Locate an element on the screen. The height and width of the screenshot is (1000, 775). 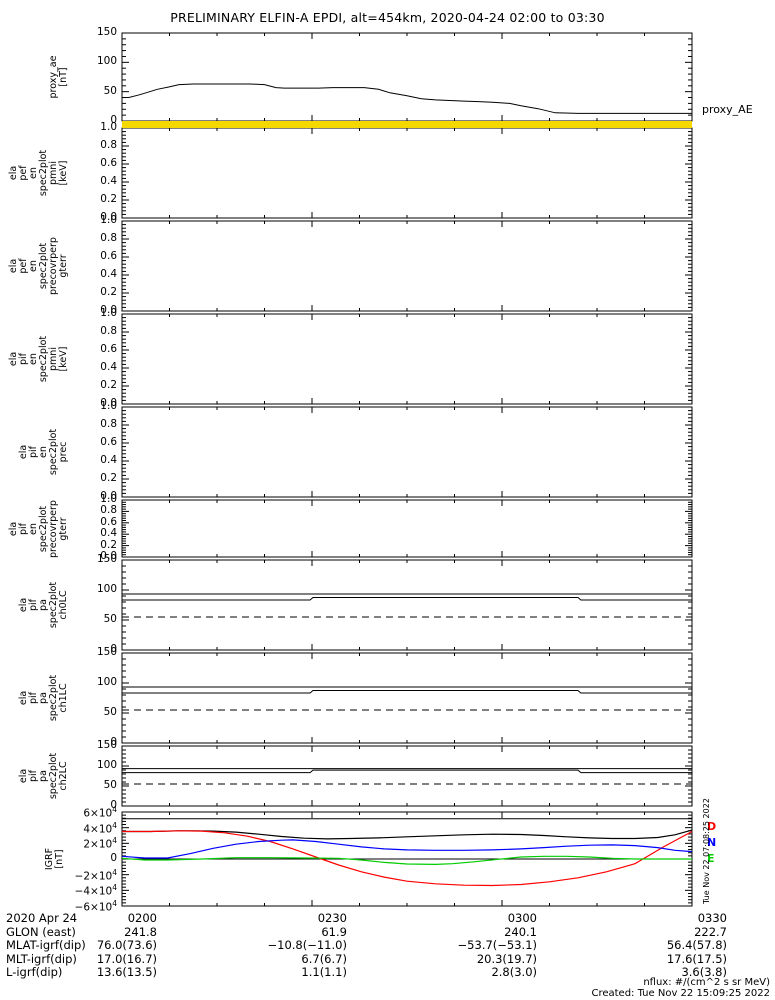
ela-pif-pa-spec2plot-ch0lc-frame is located at coordinates (407, 605).